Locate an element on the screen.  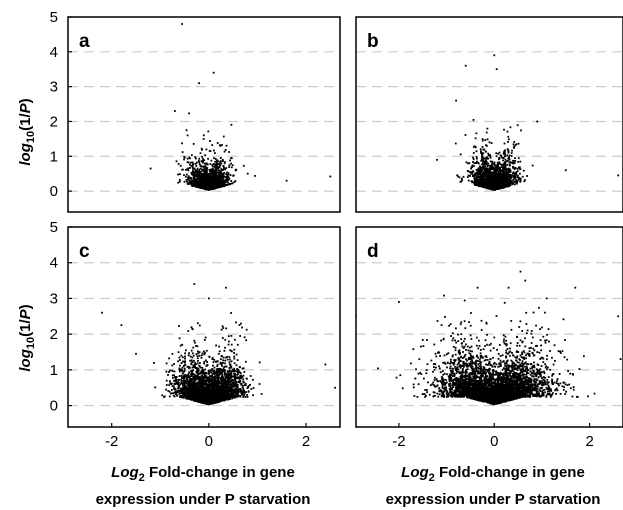
y-tick-label: 3 is located at coordinates (54, 87).